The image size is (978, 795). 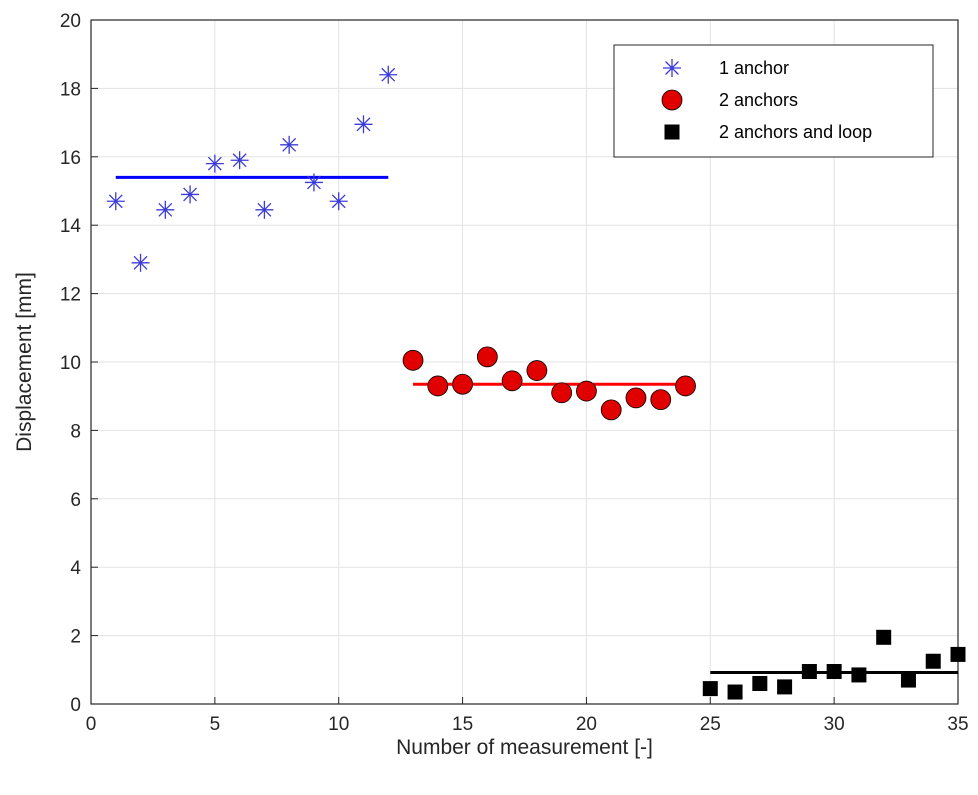 I want to click on x-tick-label: 35, so click(x=957, y=724).